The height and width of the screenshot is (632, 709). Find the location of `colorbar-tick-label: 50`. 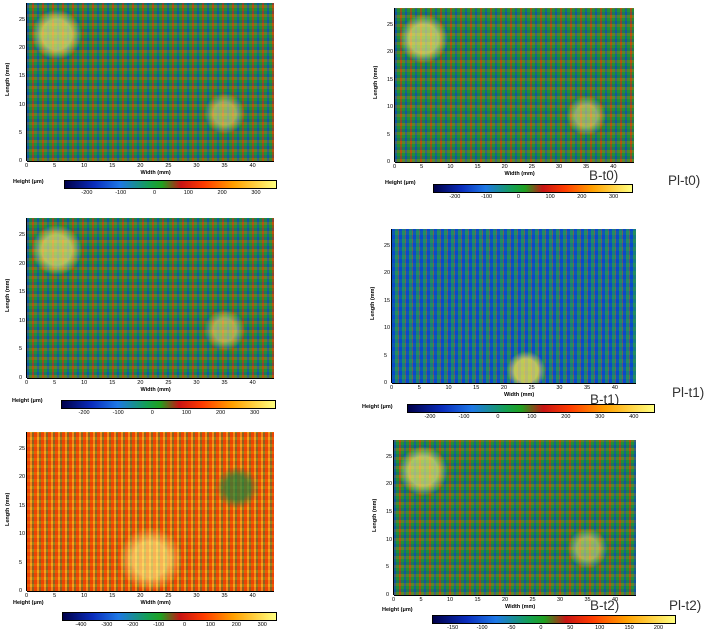

colorbar-tick-label: 50 is located at coordinates (570, 628).